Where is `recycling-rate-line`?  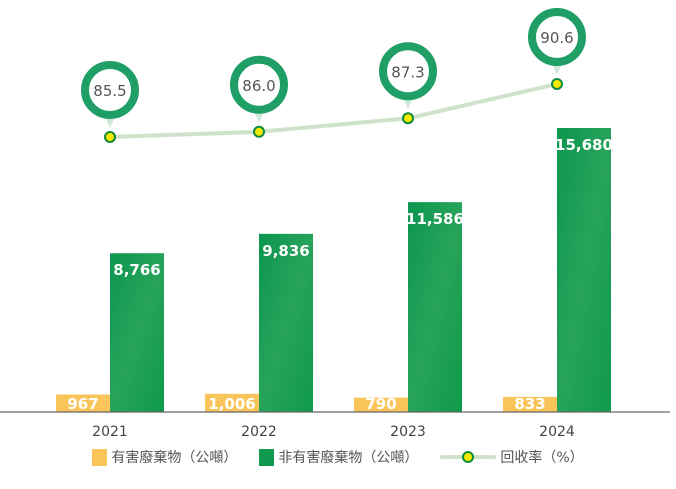 recycling-rate-line is located at coordinates (333, 110).